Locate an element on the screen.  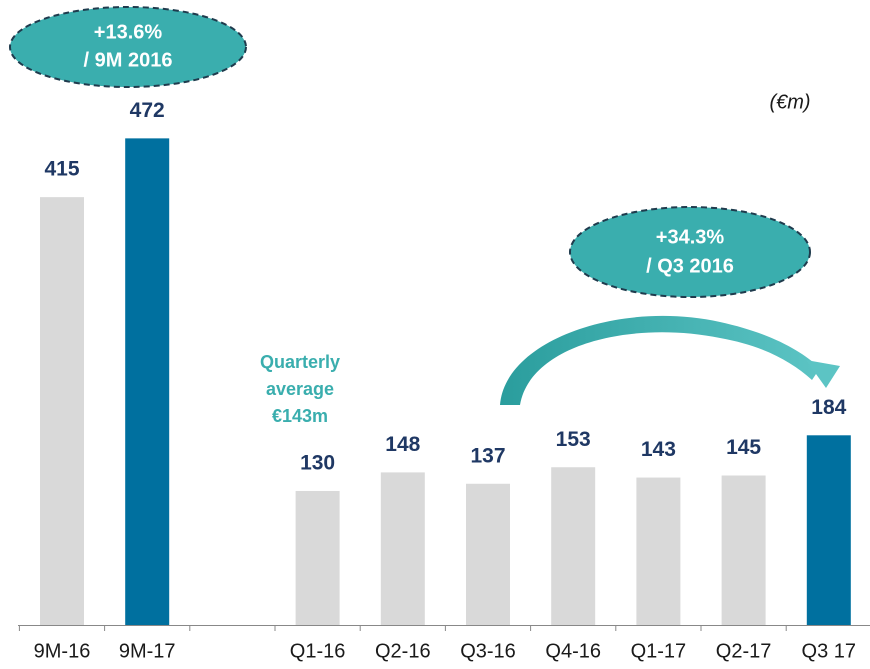
value-label: 415 is located at coordinates (61, 169).